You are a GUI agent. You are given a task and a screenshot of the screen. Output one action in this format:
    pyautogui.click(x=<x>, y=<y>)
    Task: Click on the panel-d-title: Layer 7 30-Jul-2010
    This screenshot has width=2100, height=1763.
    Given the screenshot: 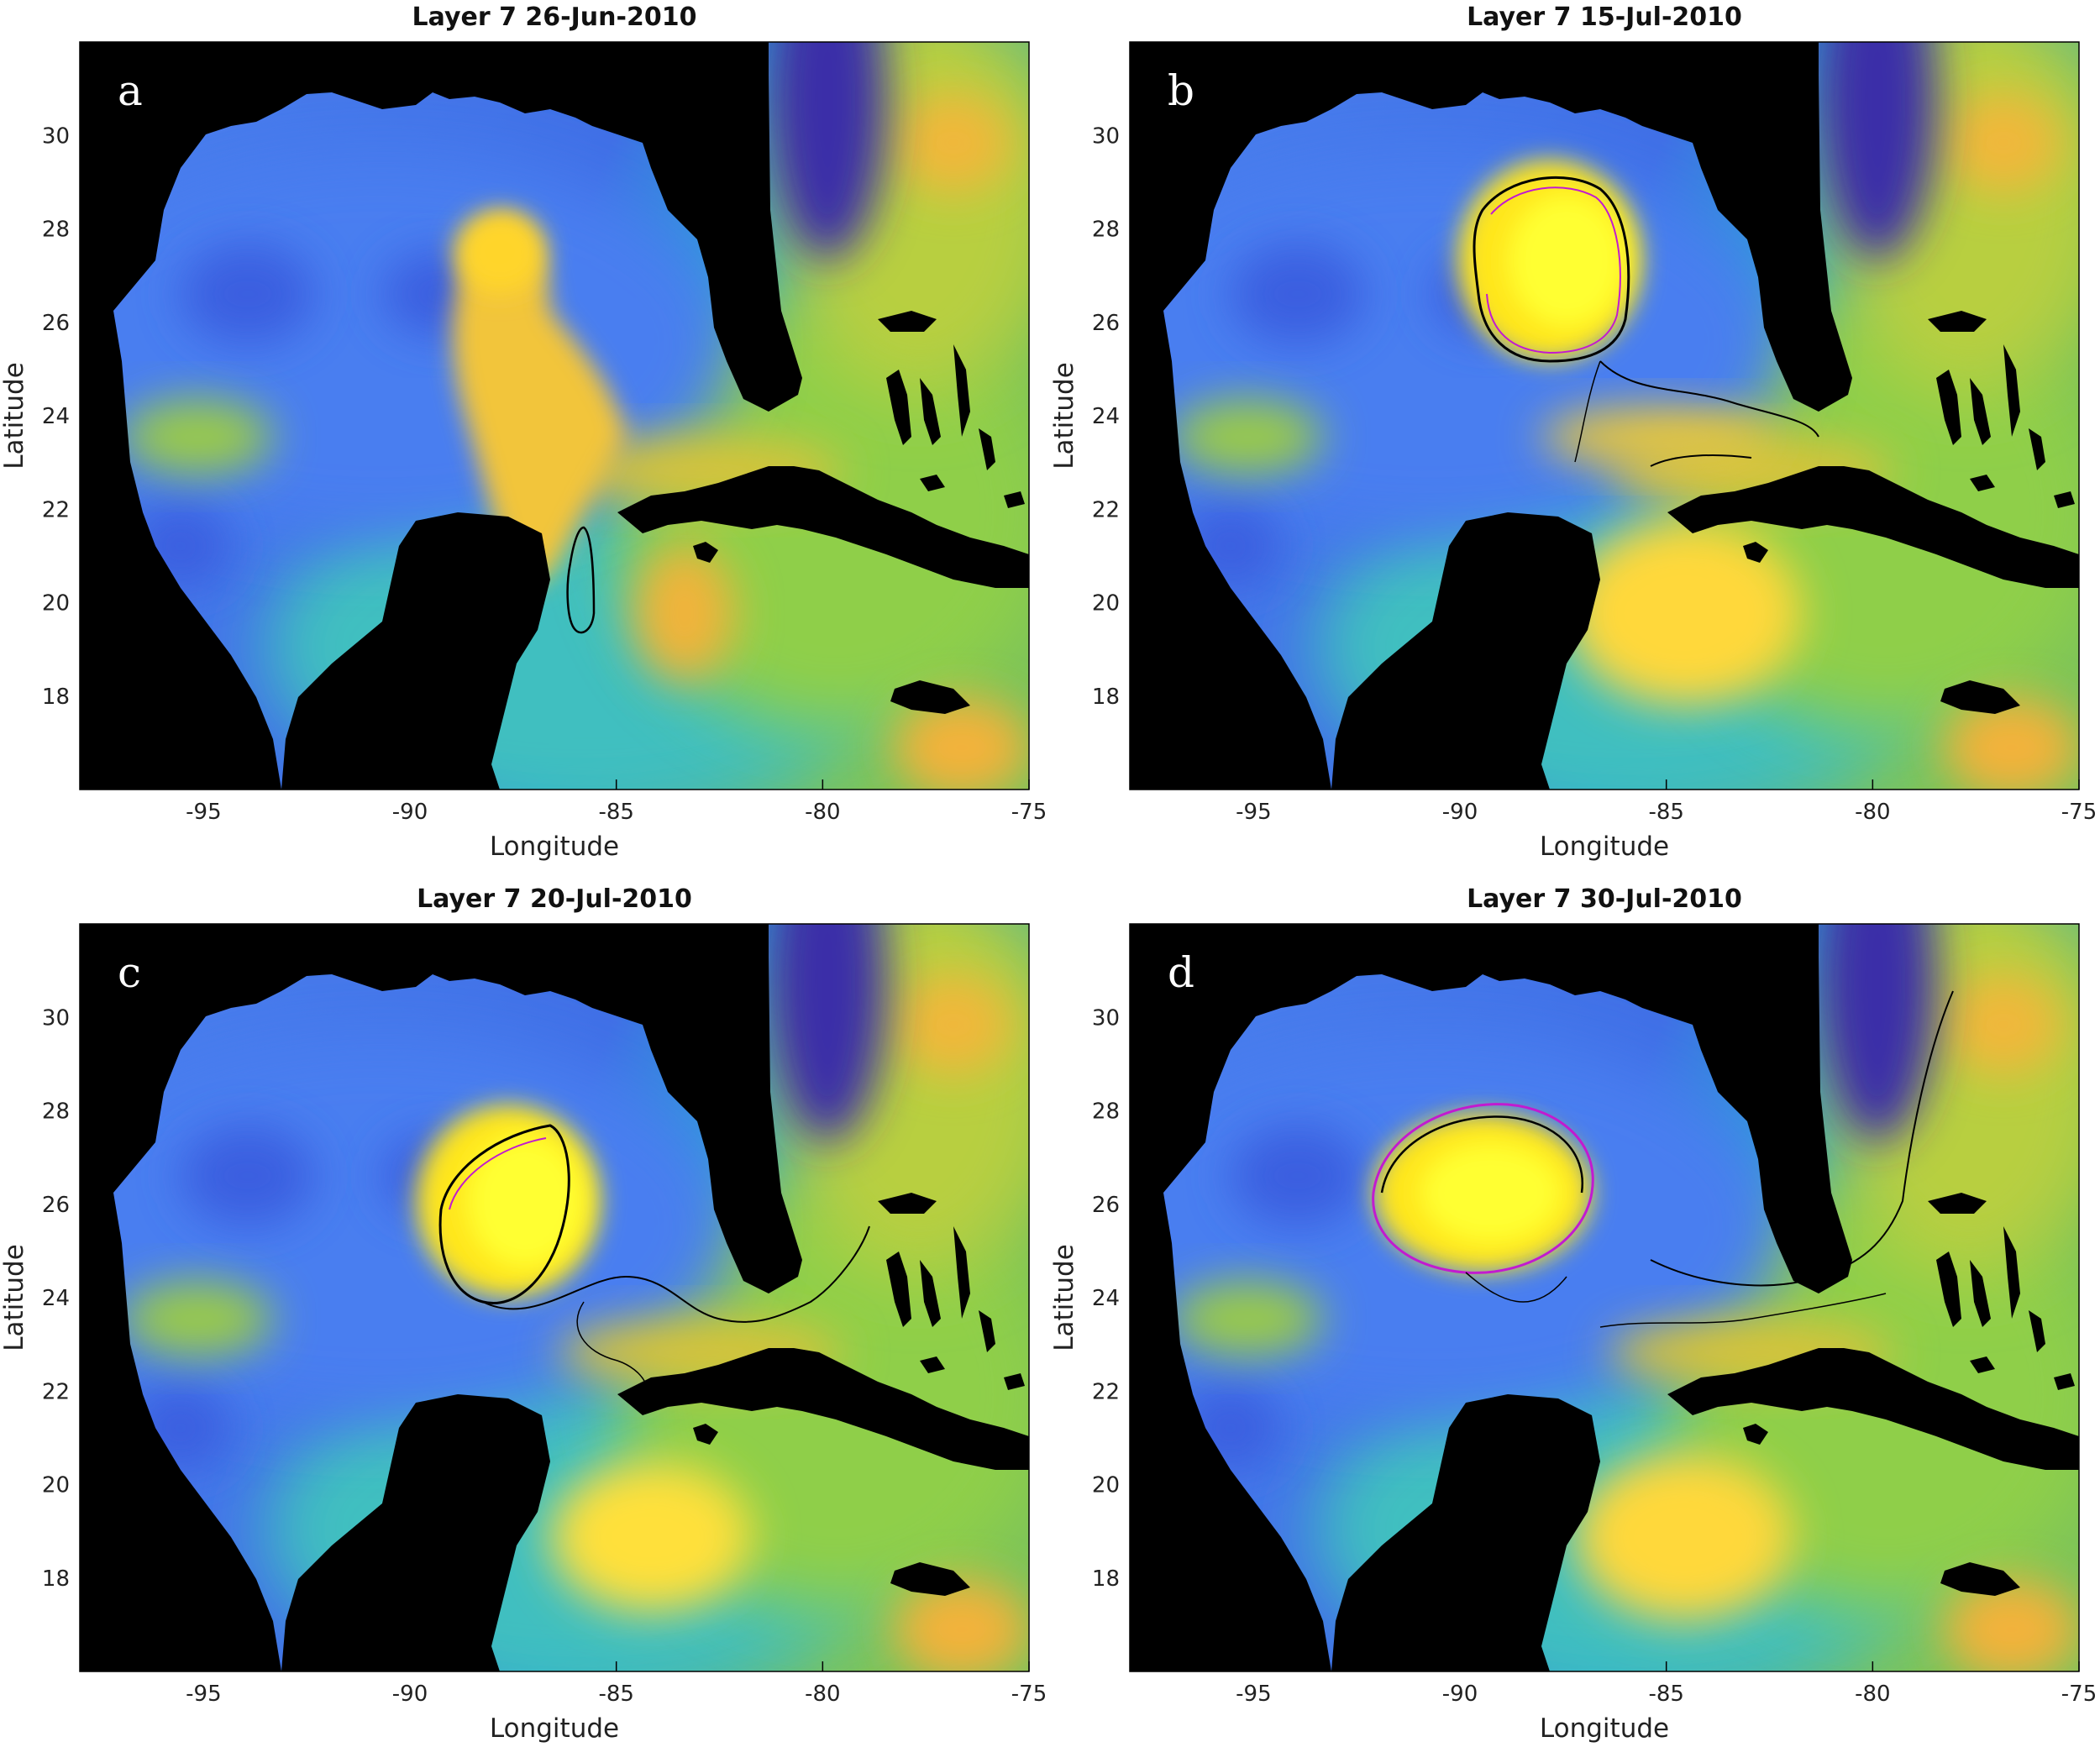 What is the action you would take?
    pyautogui.click(x=1604, y=899)
    